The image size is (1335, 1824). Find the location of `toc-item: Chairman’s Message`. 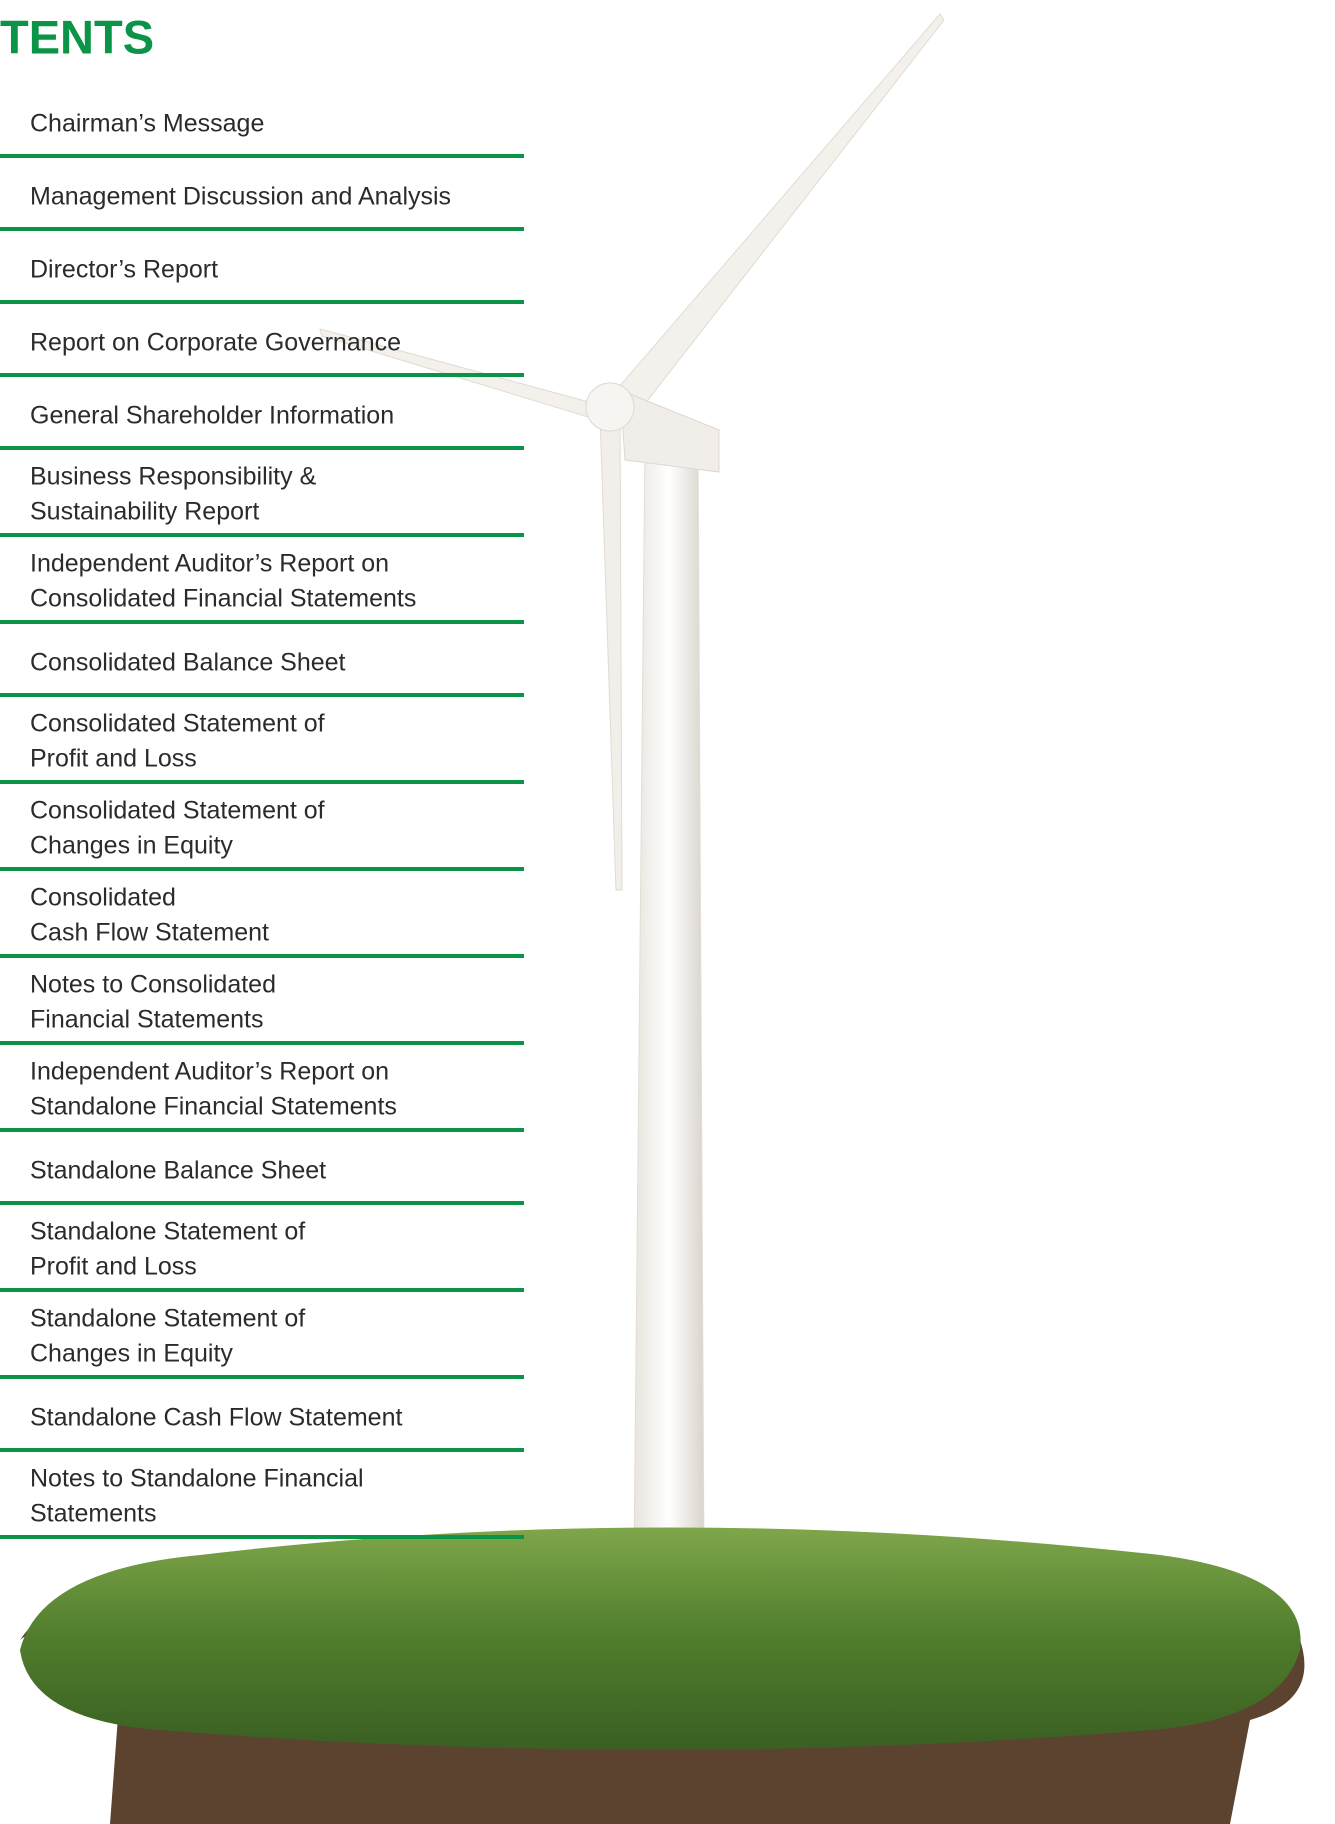

toc-item: Chairman’s Message is located at coordinates (147, 124).